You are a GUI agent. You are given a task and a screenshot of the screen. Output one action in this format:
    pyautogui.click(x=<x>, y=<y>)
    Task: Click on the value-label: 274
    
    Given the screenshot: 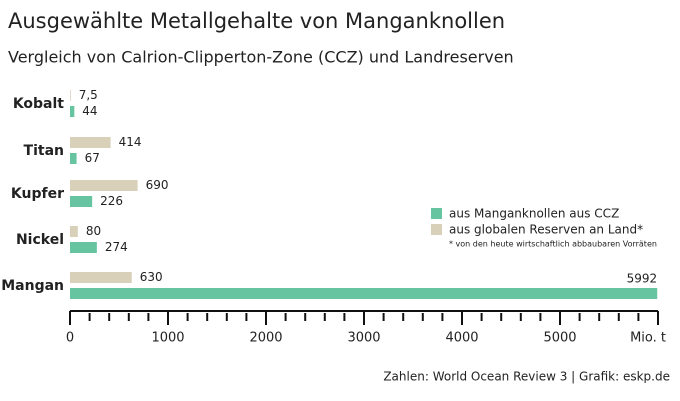 What is the action you would take?
    pyautogui.click(x=116, y=247)
    